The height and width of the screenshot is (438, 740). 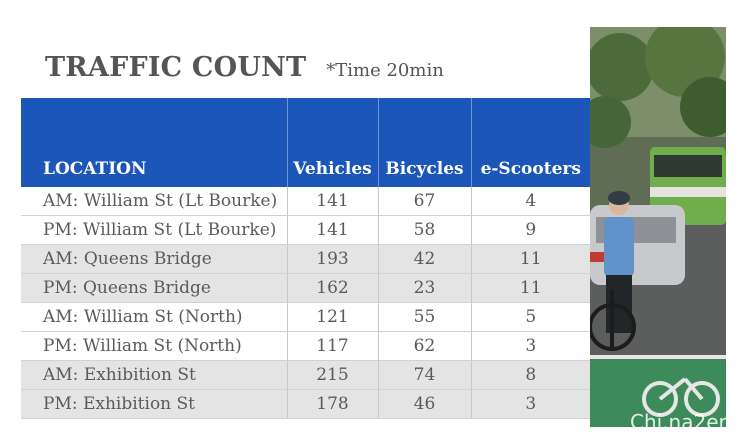 What do you see at coordinates (425, 404) in the screenshot?
I see `cell-bicycles: 46` at bounding box center [425, 404].